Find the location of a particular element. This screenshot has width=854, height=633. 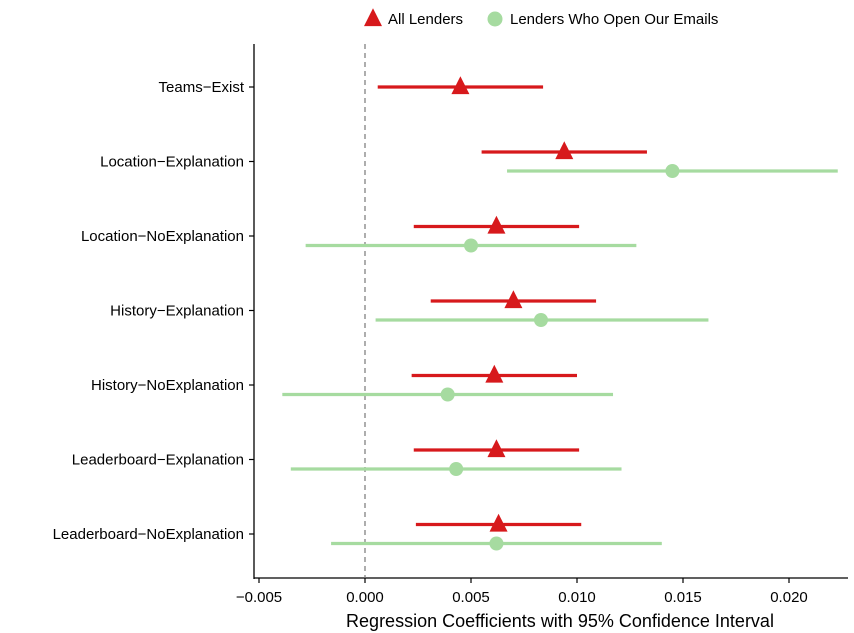

x-tick-label: 0.010 is located at coordinates (577, 597).